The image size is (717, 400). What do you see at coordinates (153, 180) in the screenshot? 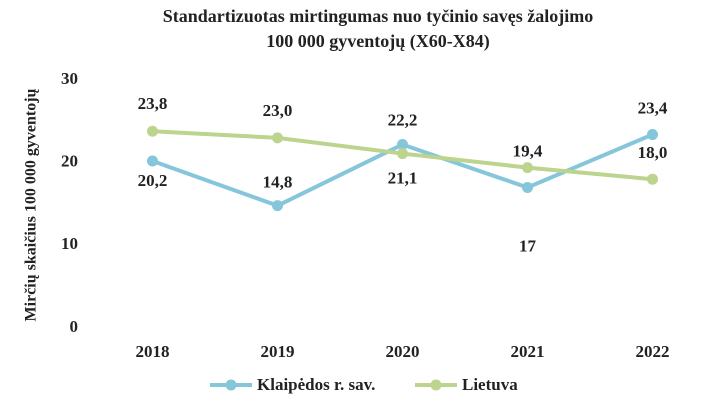
I see `data-label: 20,2` at bounding box center [153, 180].